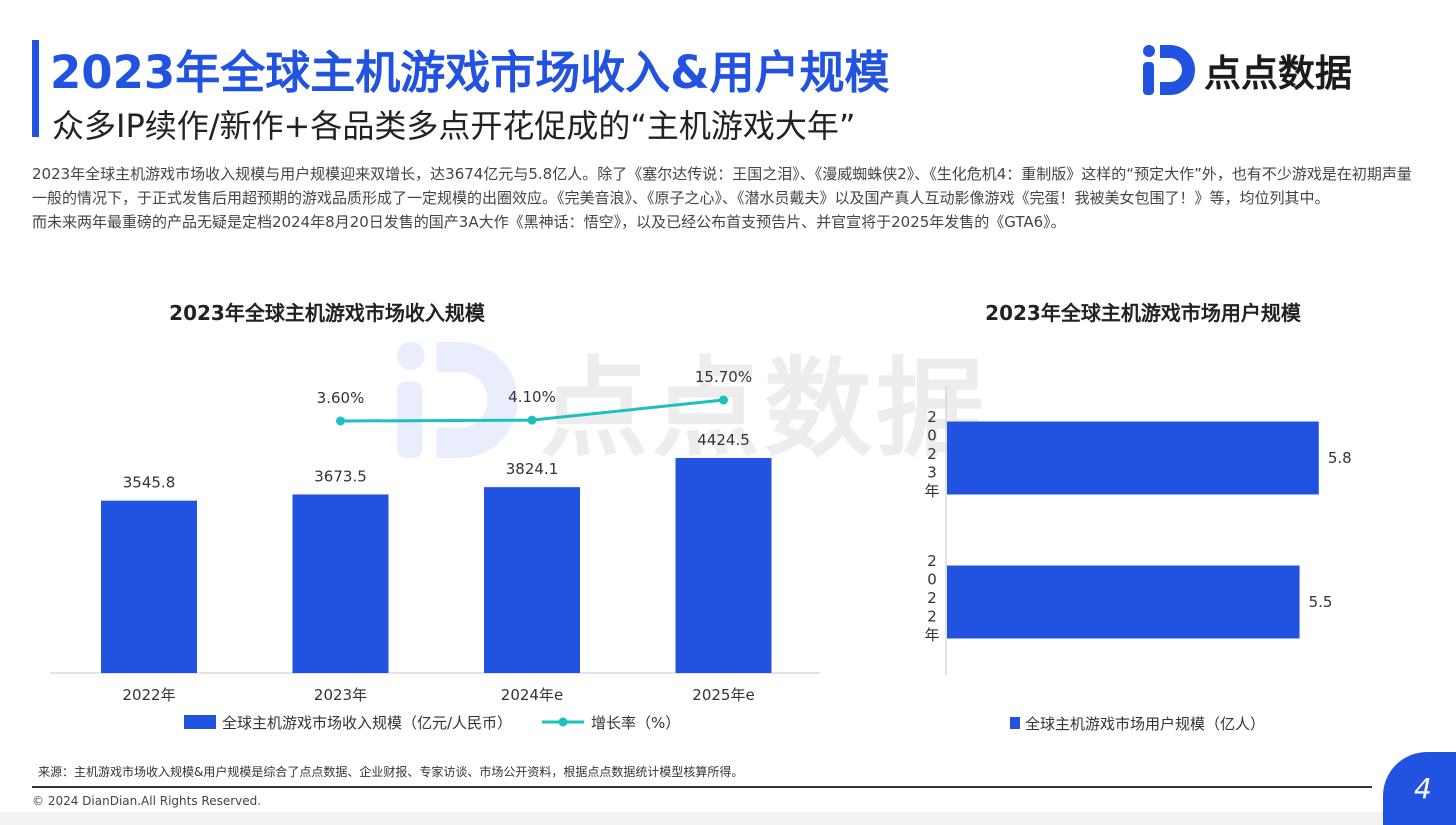 The height and width of the screenshot is (825, 1456). Describe the element at coordinates (327, 313) in the screenshot. I see `chart-title: 2023年全球主机游戏市场收入规模` at that location.